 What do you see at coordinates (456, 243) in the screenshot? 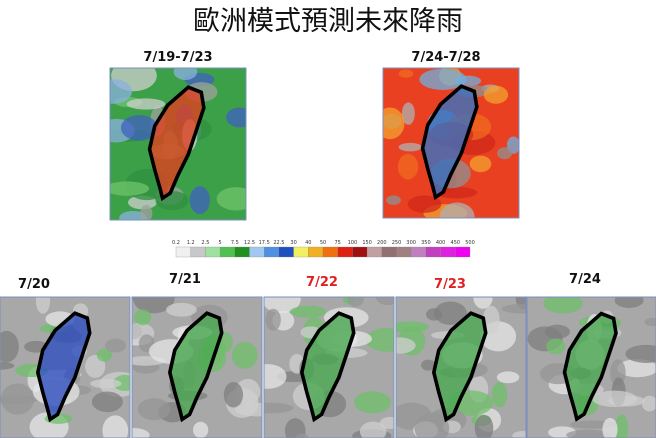
I see `colorbar-label: 450` at bounding box center [456, 243].